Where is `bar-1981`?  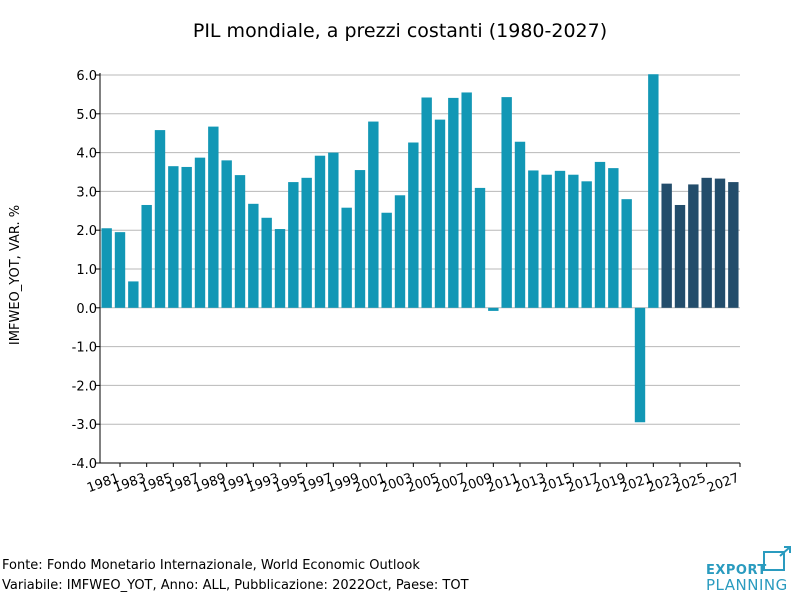
bar-1981 is located at coordinates (120, 270).